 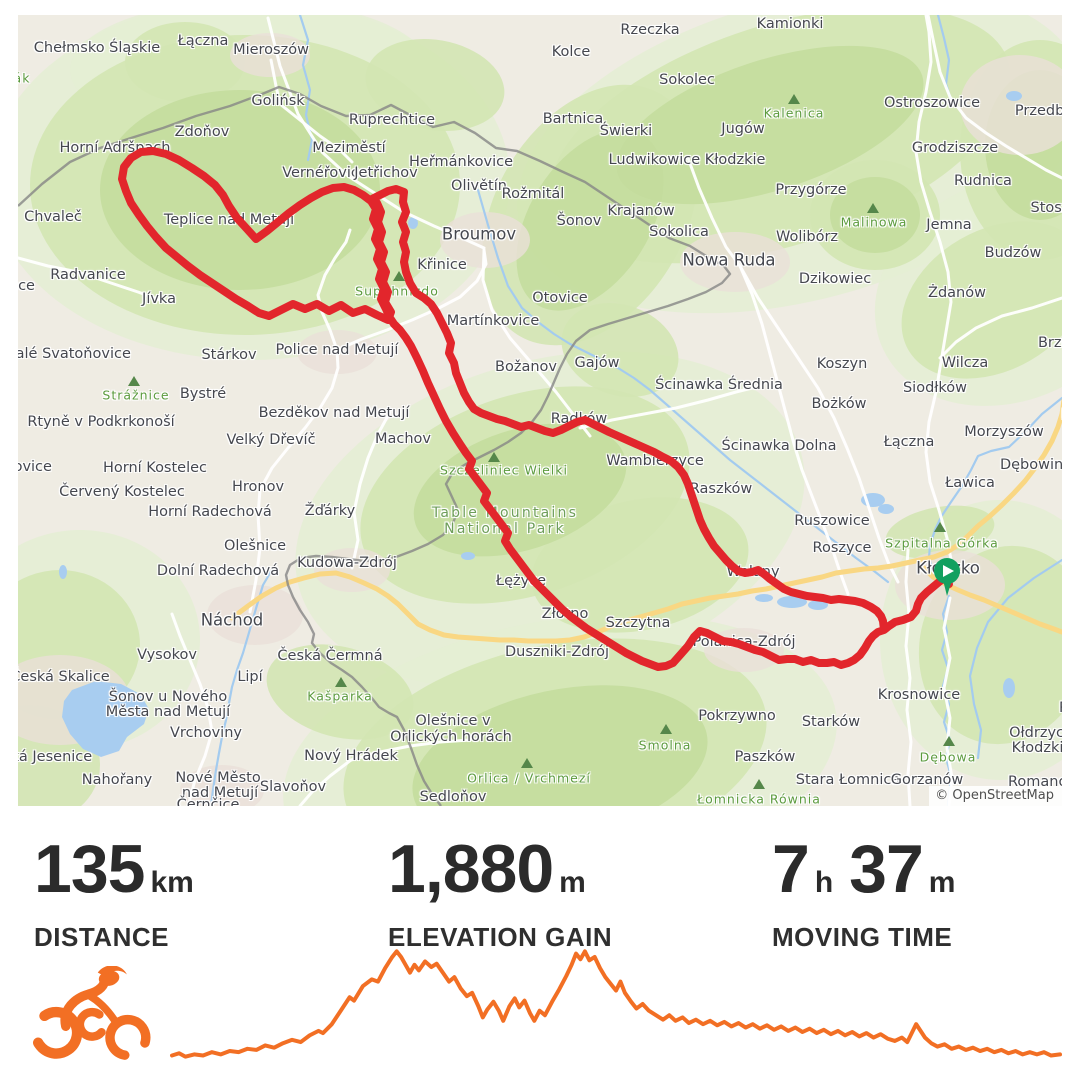 I want to click on map-label: Bezděkov nad Metují, so click(x=334, y=413).